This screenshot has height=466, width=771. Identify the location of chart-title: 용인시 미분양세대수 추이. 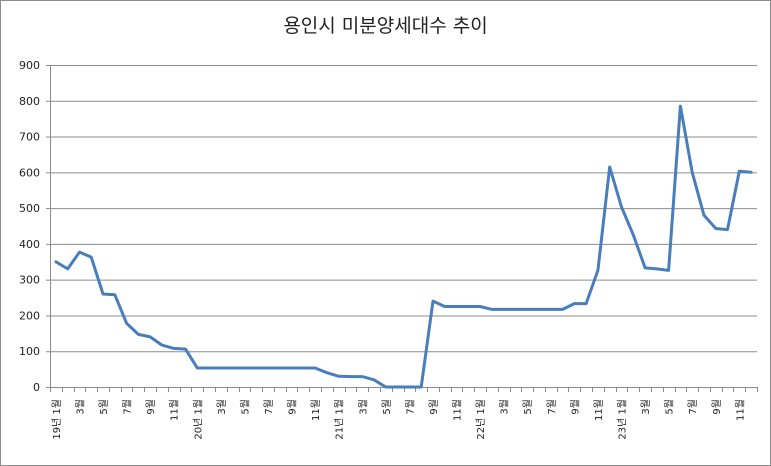
(385, 26).